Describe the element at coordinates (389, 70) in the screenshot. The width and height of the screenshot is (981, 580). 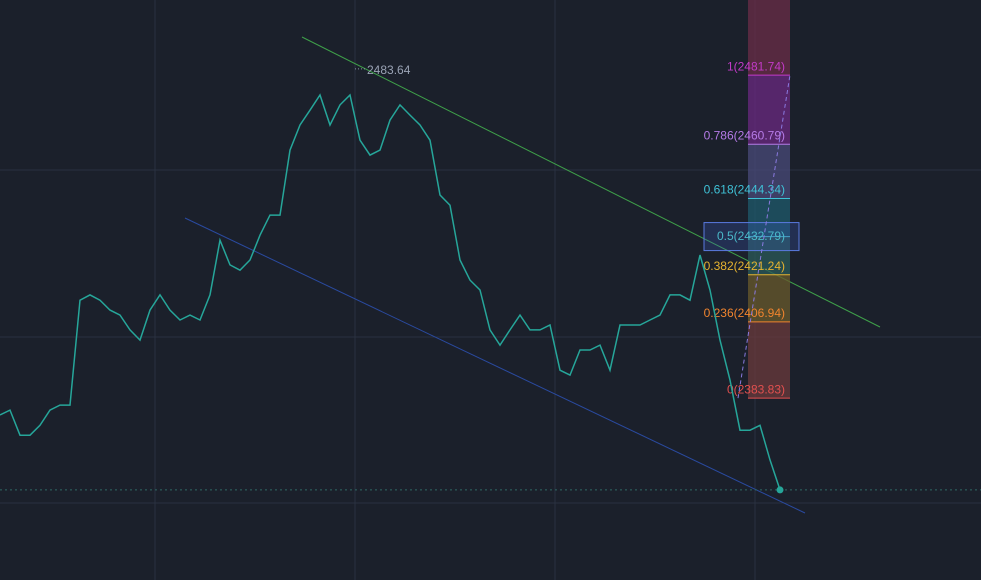
I see `high-label: 2483.64` at that location.